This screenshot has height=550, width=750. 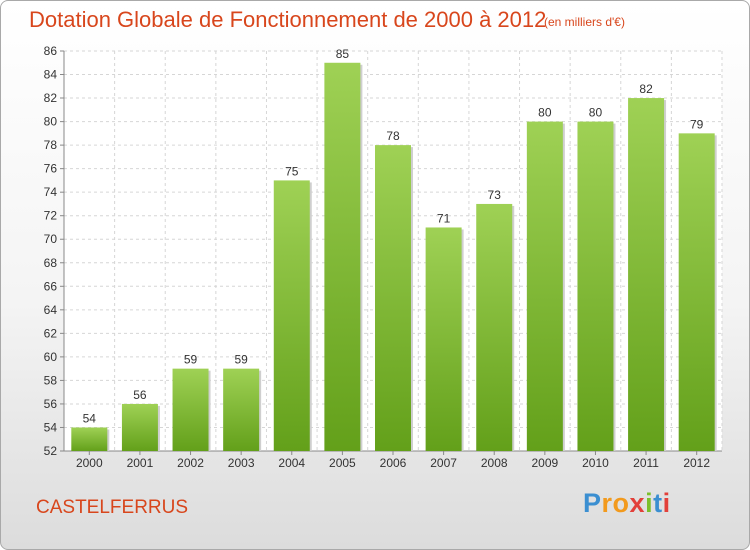 What do you see at coordinates (51, 310) in the screenshot?
I see `y-tick-label: 64` at bounding box center [51, 310].